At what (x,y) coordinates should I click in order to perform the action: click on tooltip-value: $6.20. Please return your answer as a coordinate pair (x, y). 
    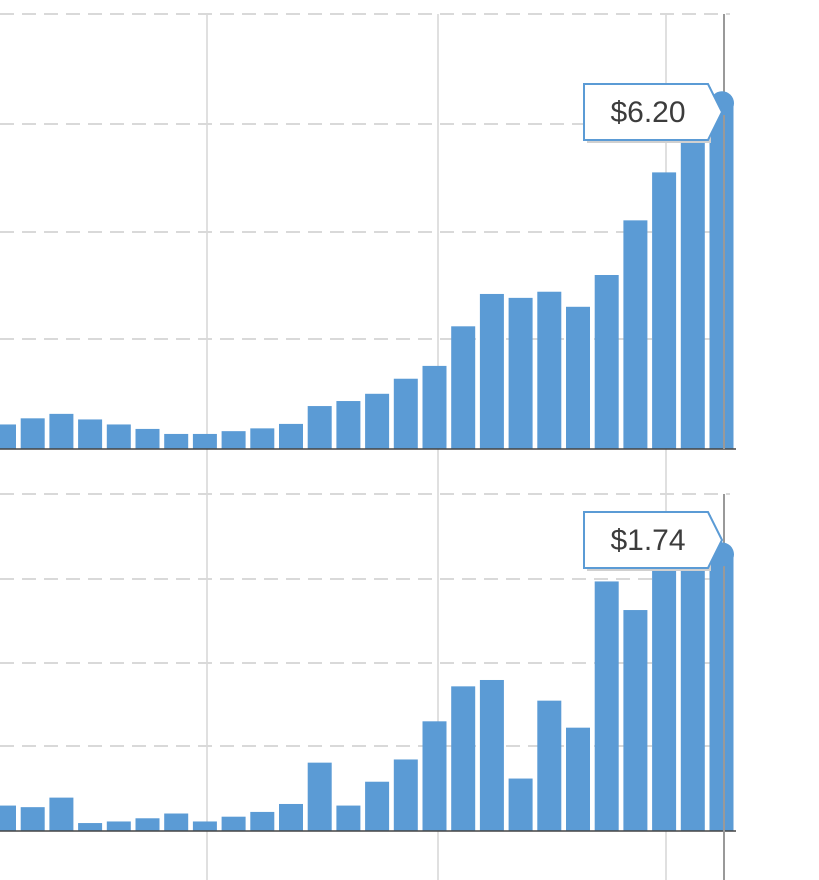
    Looking at the image, I should click on (647, 112).